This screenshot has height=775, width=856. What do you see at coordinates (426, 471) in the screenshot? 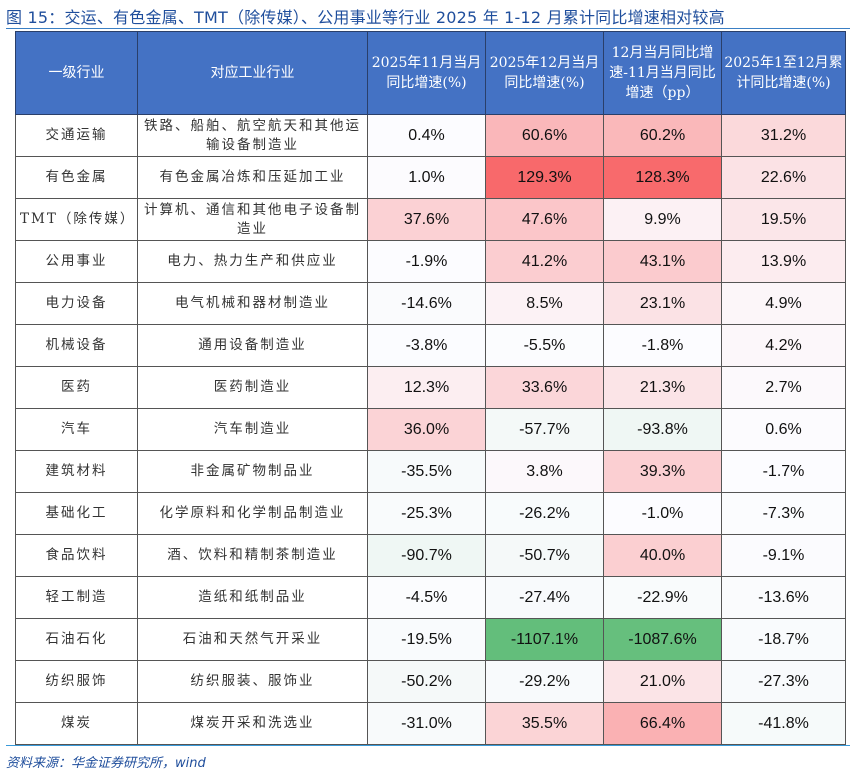
I see `value-cell: -35.5%` at bounding box center [426, 471].